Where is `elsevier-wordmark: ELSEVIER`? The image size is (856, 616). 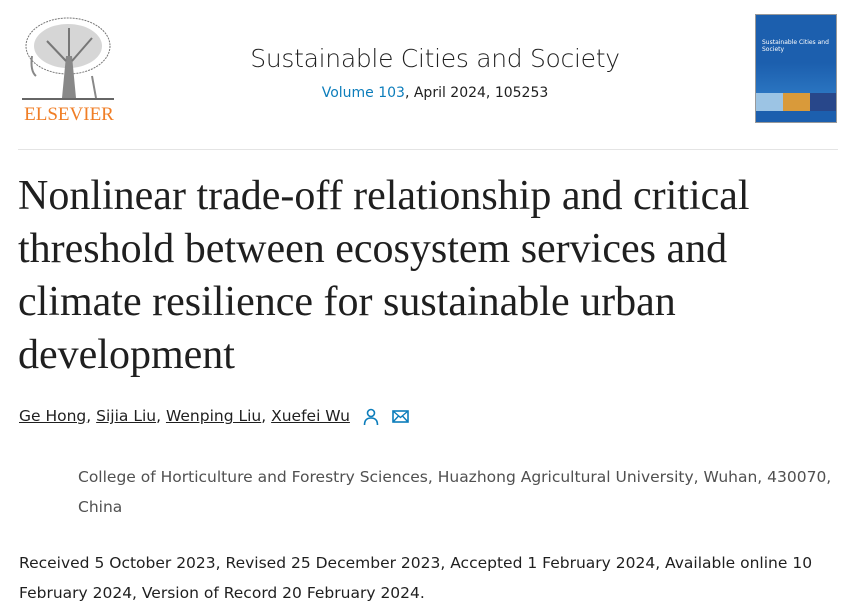 elsevier-wordmark: ELSEVIER is located at coordinates (69, 114).